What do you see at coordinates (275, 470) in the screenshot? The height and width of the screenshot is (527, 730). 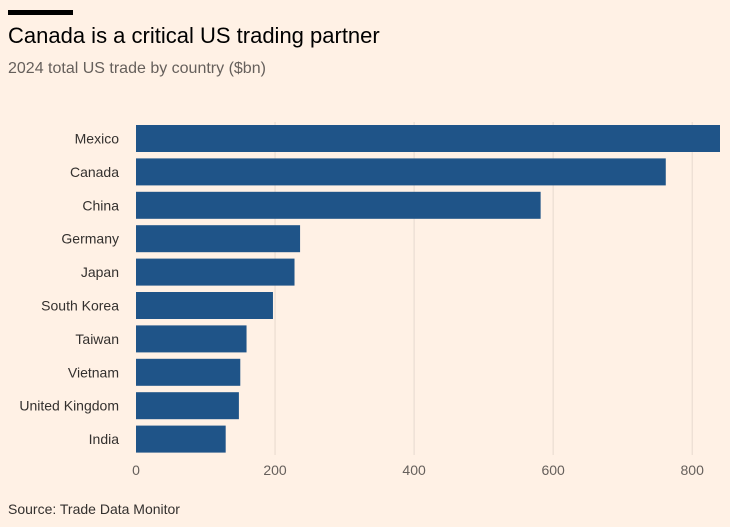 I see `x-tick-label: 200` at bounding box center [275, 470].